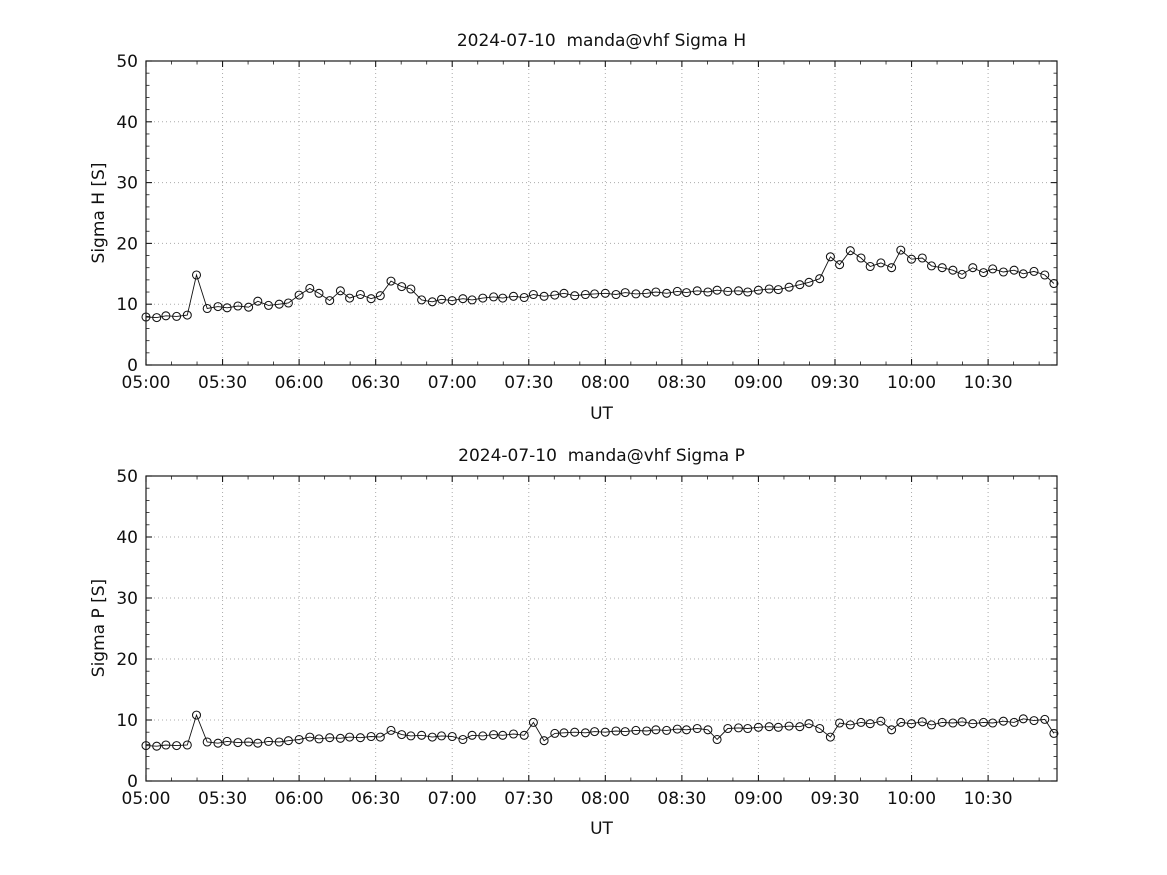 The height and width of the screenshot is (875, 1167). Describe the element at coordinates (988, 799) in the screenshot. I see `x-tick-label: 10:30` at that location.